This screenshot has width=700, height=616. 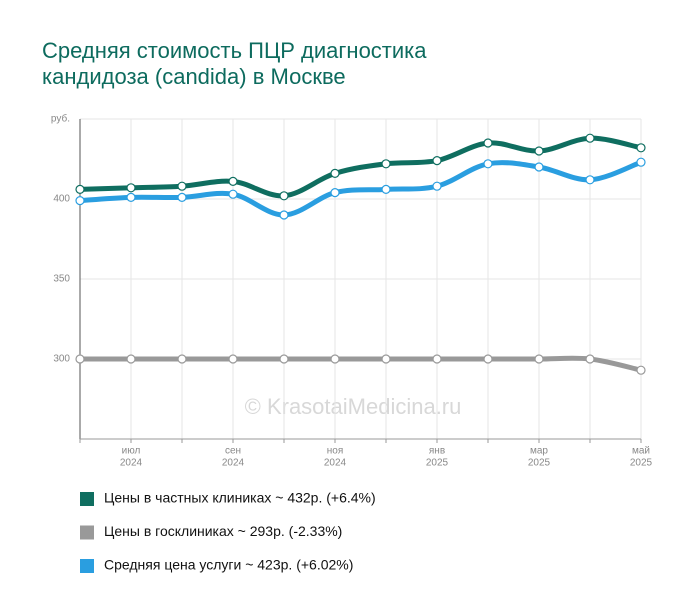 I want to click on chart-title: кандидоза (candida) в Москве, so click(x=194, y=76).